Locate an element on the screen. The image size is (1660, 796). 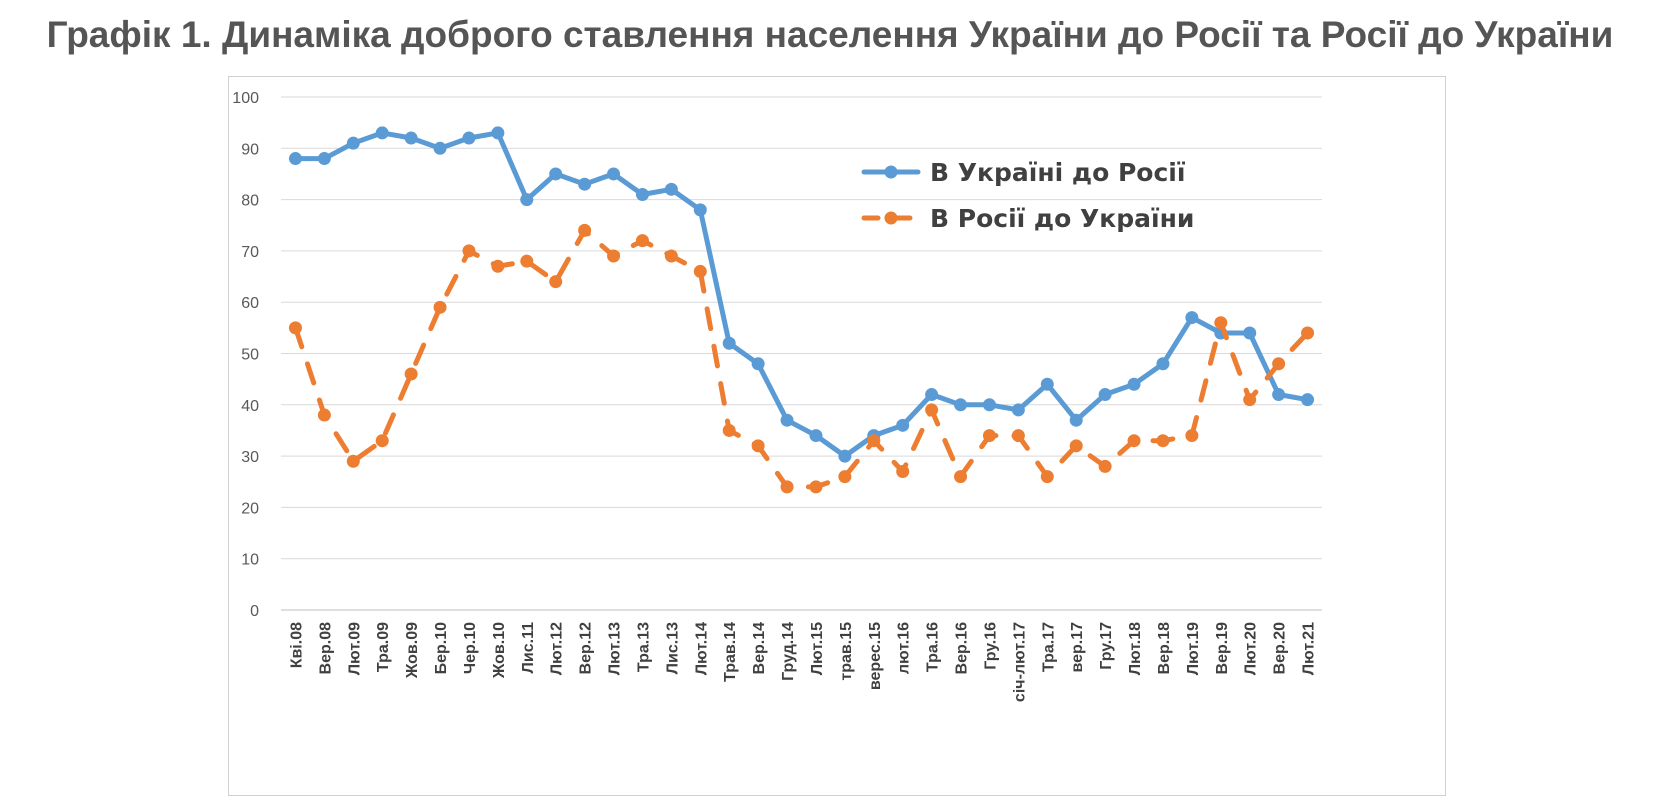
x-tick-label: Лют.21 is located at coordinates (1309, 648).